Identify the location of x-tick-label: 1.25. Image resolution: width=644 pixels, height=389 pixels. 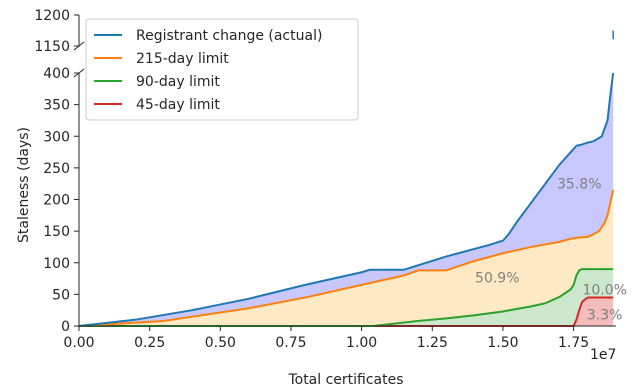
(432, 343).